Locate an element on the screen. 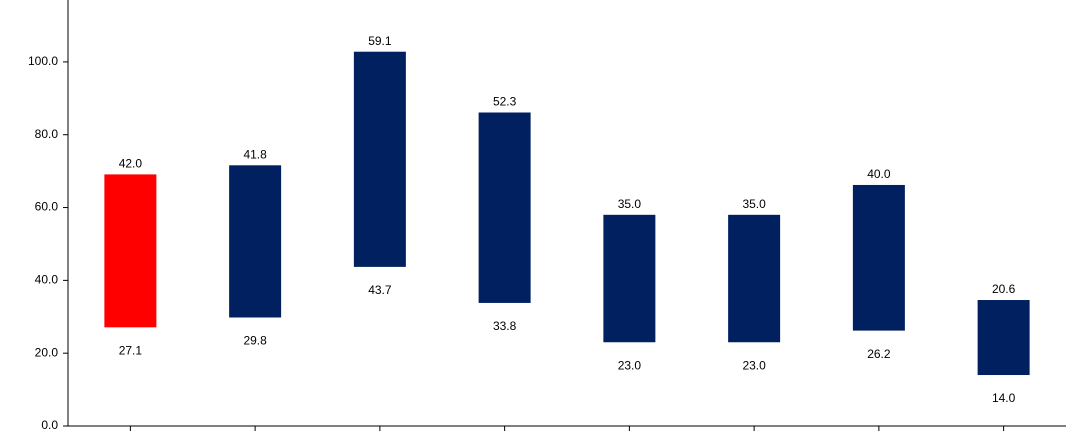  bottom-label: 26.2 is located at coordinates (879, 354).